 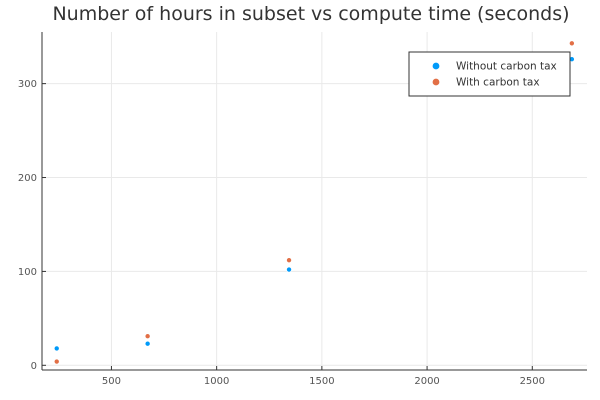 I want to click on legend-label: Without carbon tax, so click(x=506, y=67).